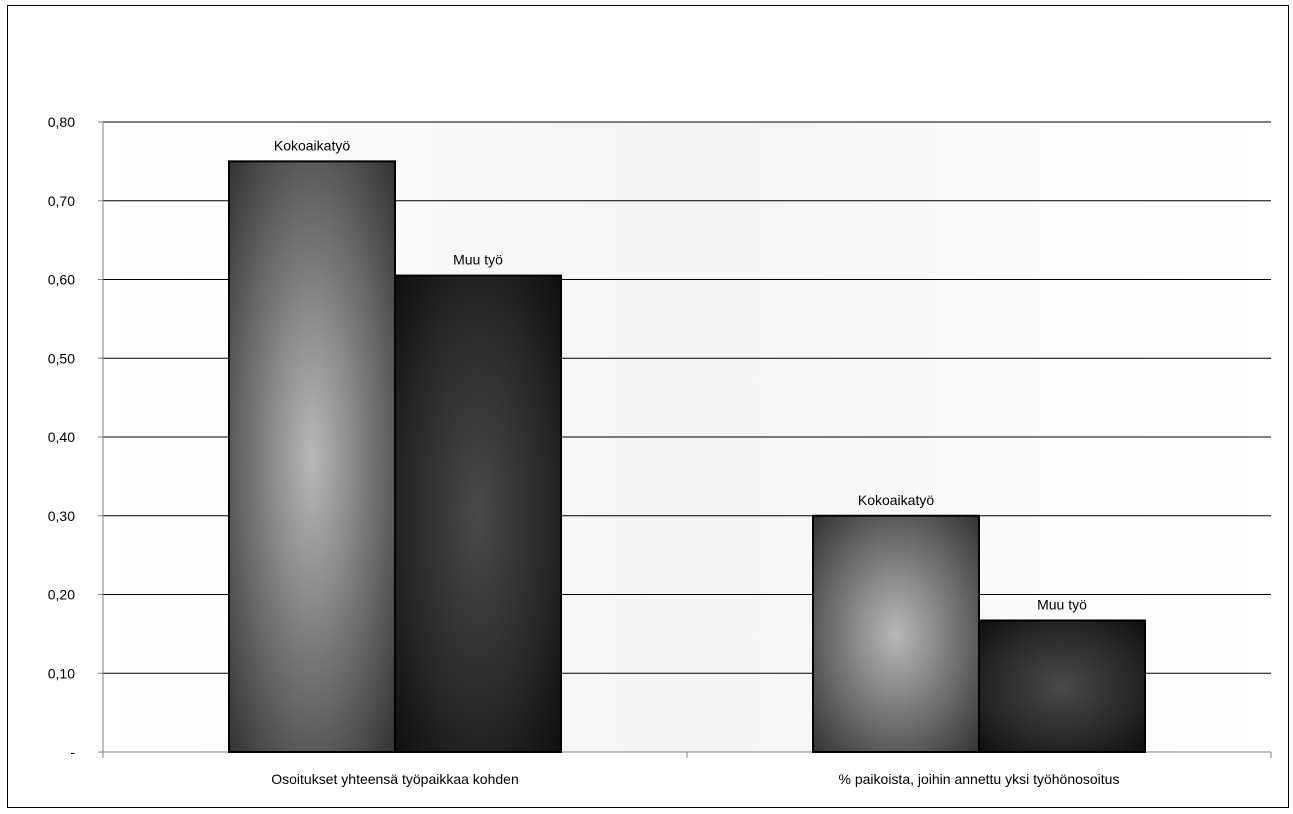 The height and width of the screenshot is (814, 1293). What do you see at coordinates (61, 673) in the screenshot?
I see `y-tick-label: 0,10` at bounding box center [61, 673].